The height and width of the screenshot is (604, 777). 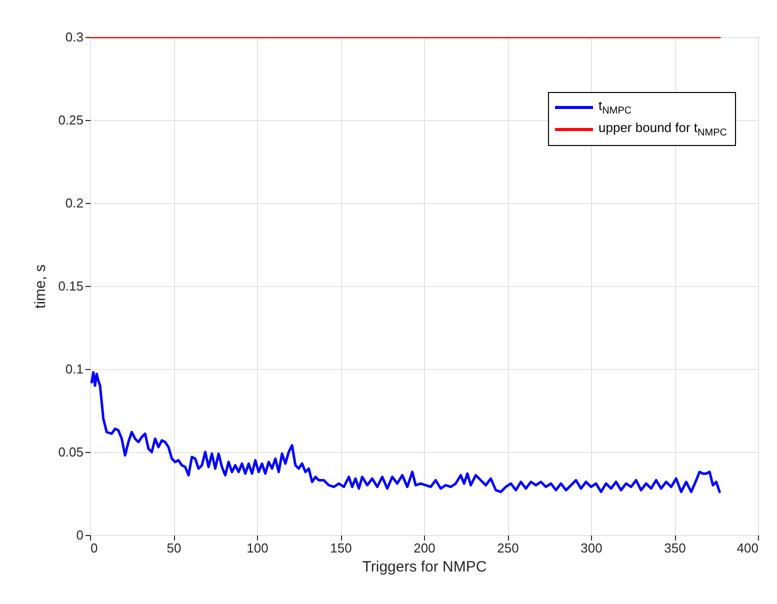 I want to click on x-tick-label: 0, so click(x=94, y=548).